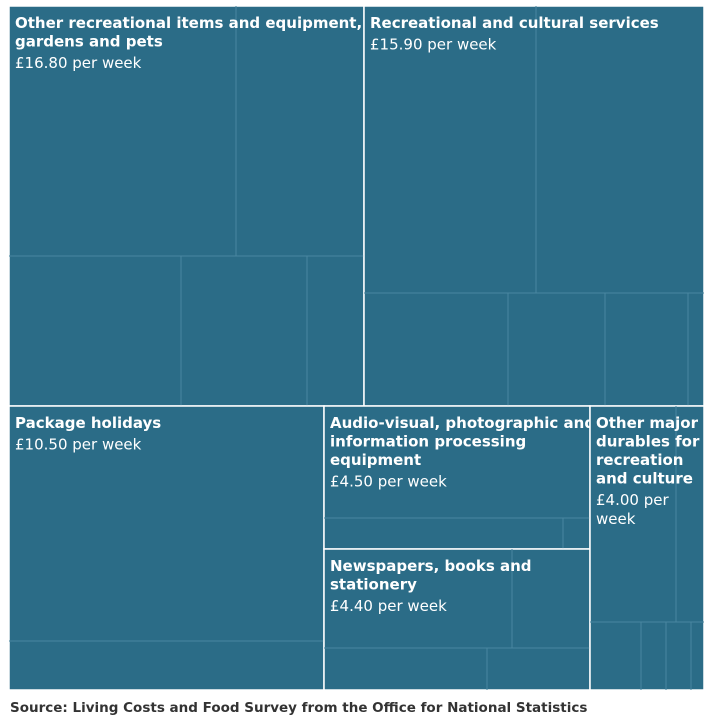 Image resolution: width=715 pixels, height=725 pixels. Describe the element at coordinates (648, 442) in the screenshot. I see `tile-label-line: durables for` at that location.